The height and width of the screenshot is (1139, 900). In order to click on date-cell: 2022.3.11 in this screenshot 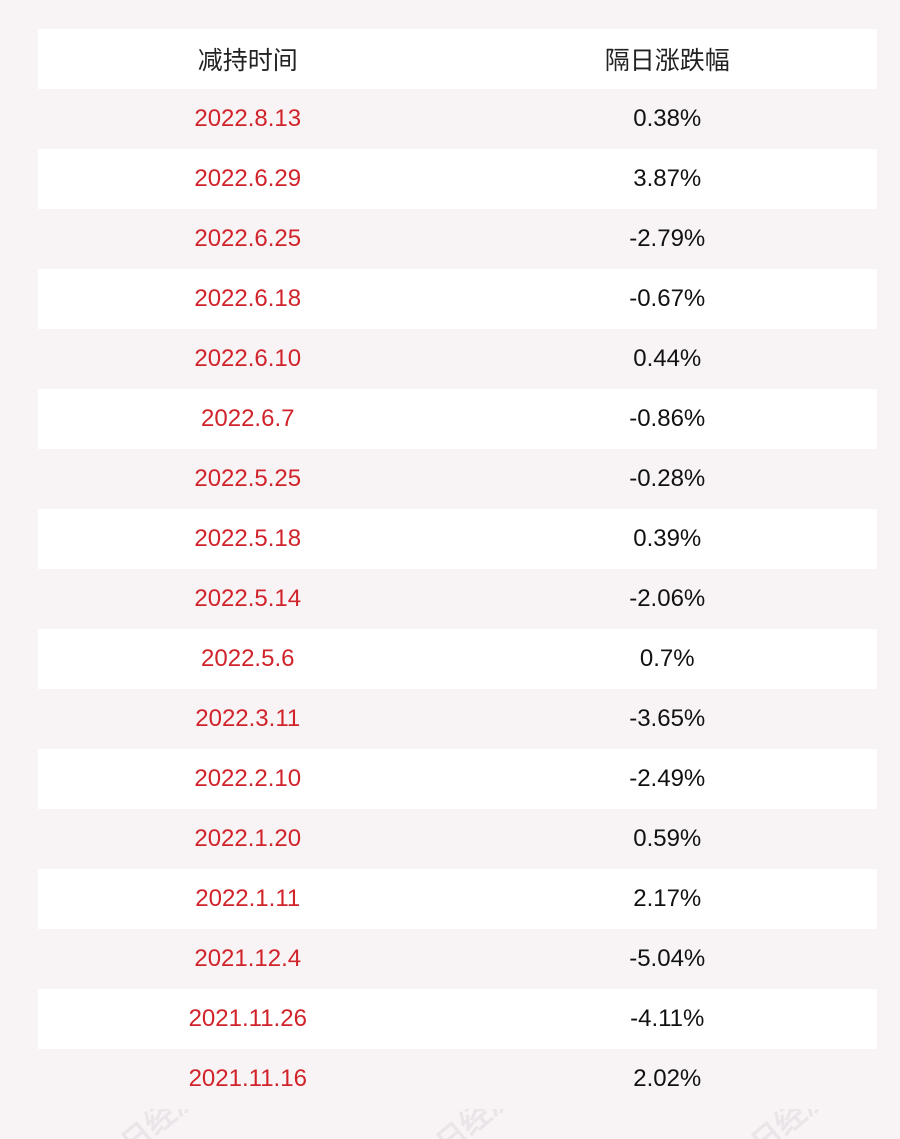, I will do `click(248, 718)`.